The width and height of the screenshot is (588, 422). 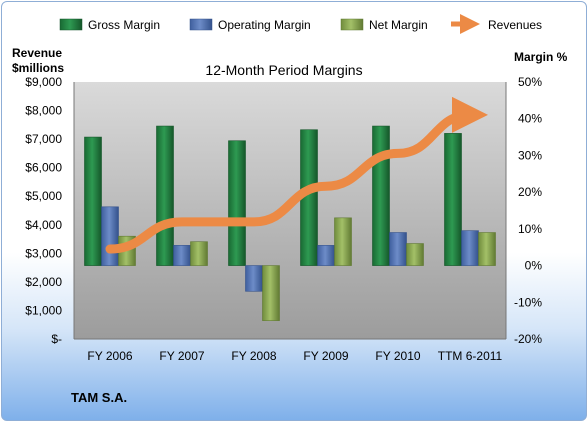 What do you see at coordinates (43, 310) in the screenshot?
I see `left-tick-label: $1,000` at bounding box center [43, 310].